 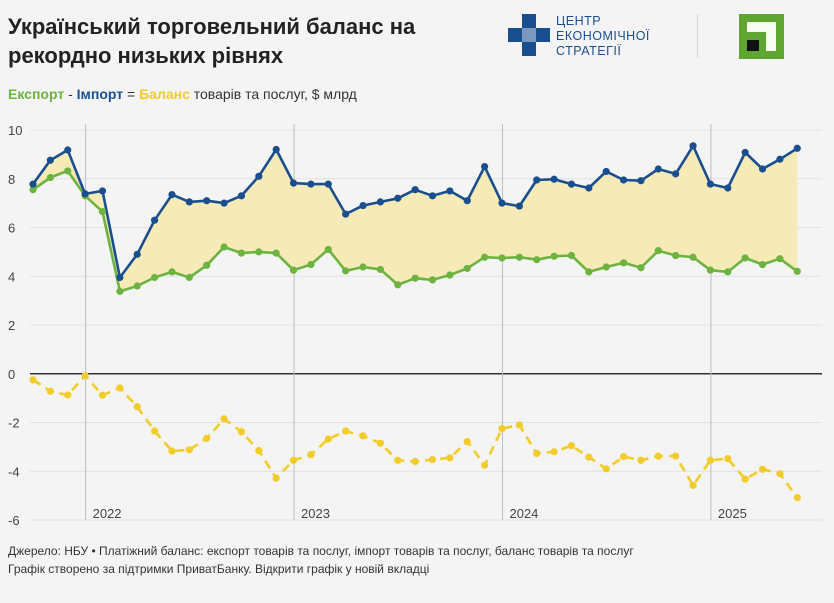 What do you see at coordinates (523, 513) in the screenshot?
I see `x-tick-label: 2024` at bounding box center [523, 513].